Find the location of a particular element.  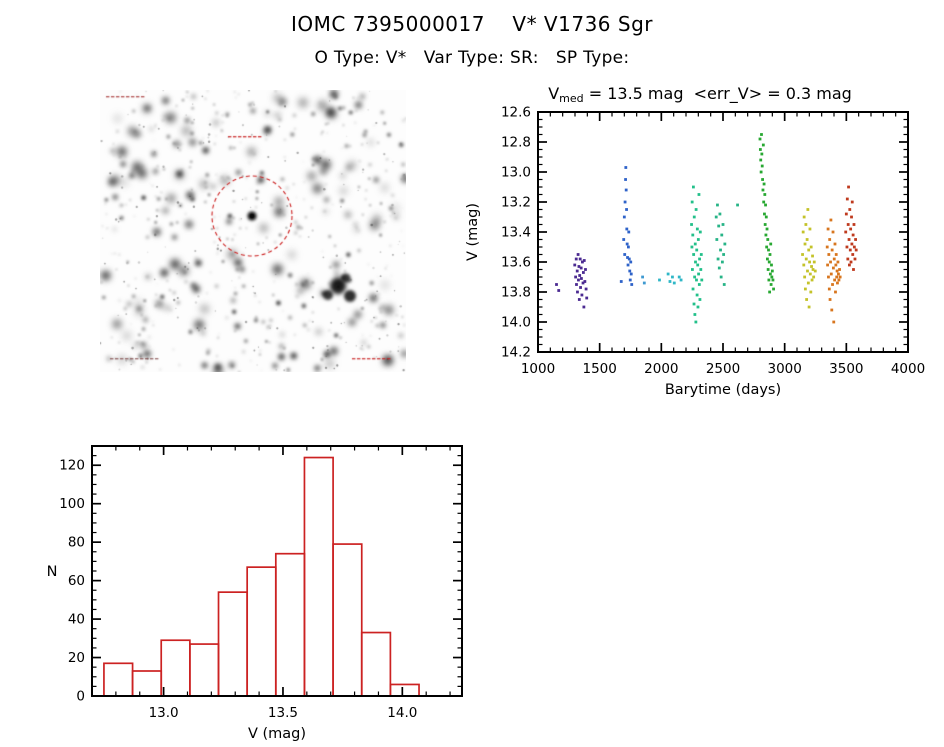

finder-chart-image is located at coordinates (253, 231).